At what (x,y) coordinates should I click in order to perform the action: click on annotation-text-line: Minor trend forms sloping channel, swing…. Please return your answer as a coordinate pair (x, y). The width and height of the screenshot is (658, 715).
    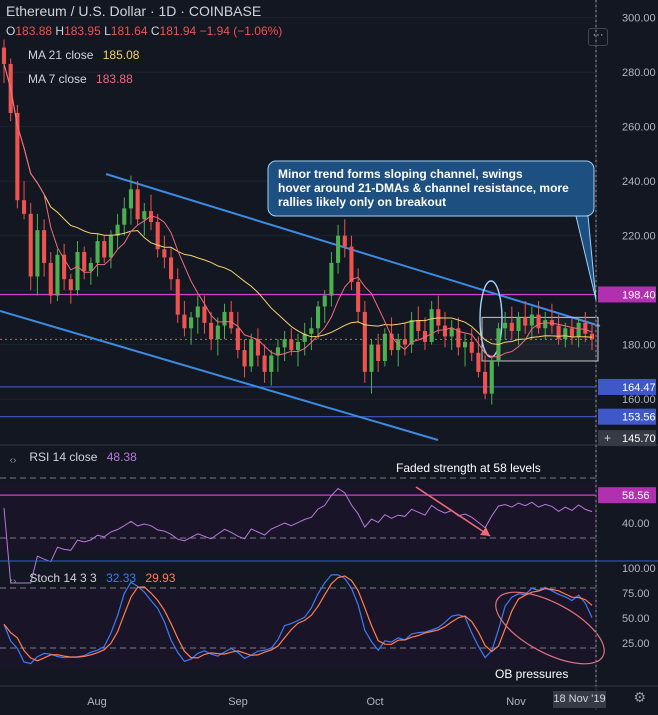
    Looking at the image, I should click on (400, 174).